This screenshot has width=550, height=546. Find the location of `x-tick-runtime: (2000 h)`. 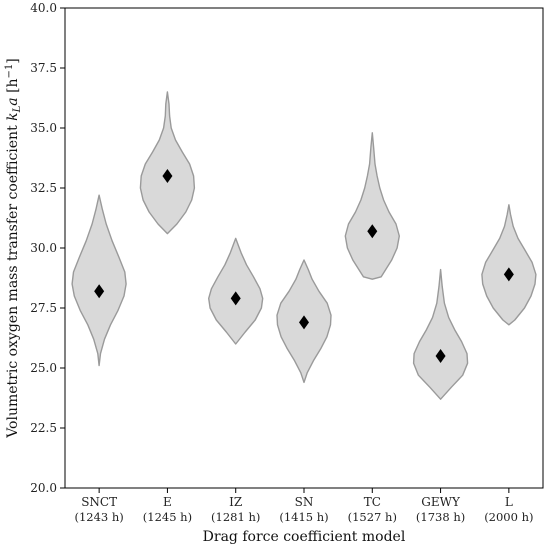

x-tick-runtime: (2000 h) is located at coordinates (508, 517).